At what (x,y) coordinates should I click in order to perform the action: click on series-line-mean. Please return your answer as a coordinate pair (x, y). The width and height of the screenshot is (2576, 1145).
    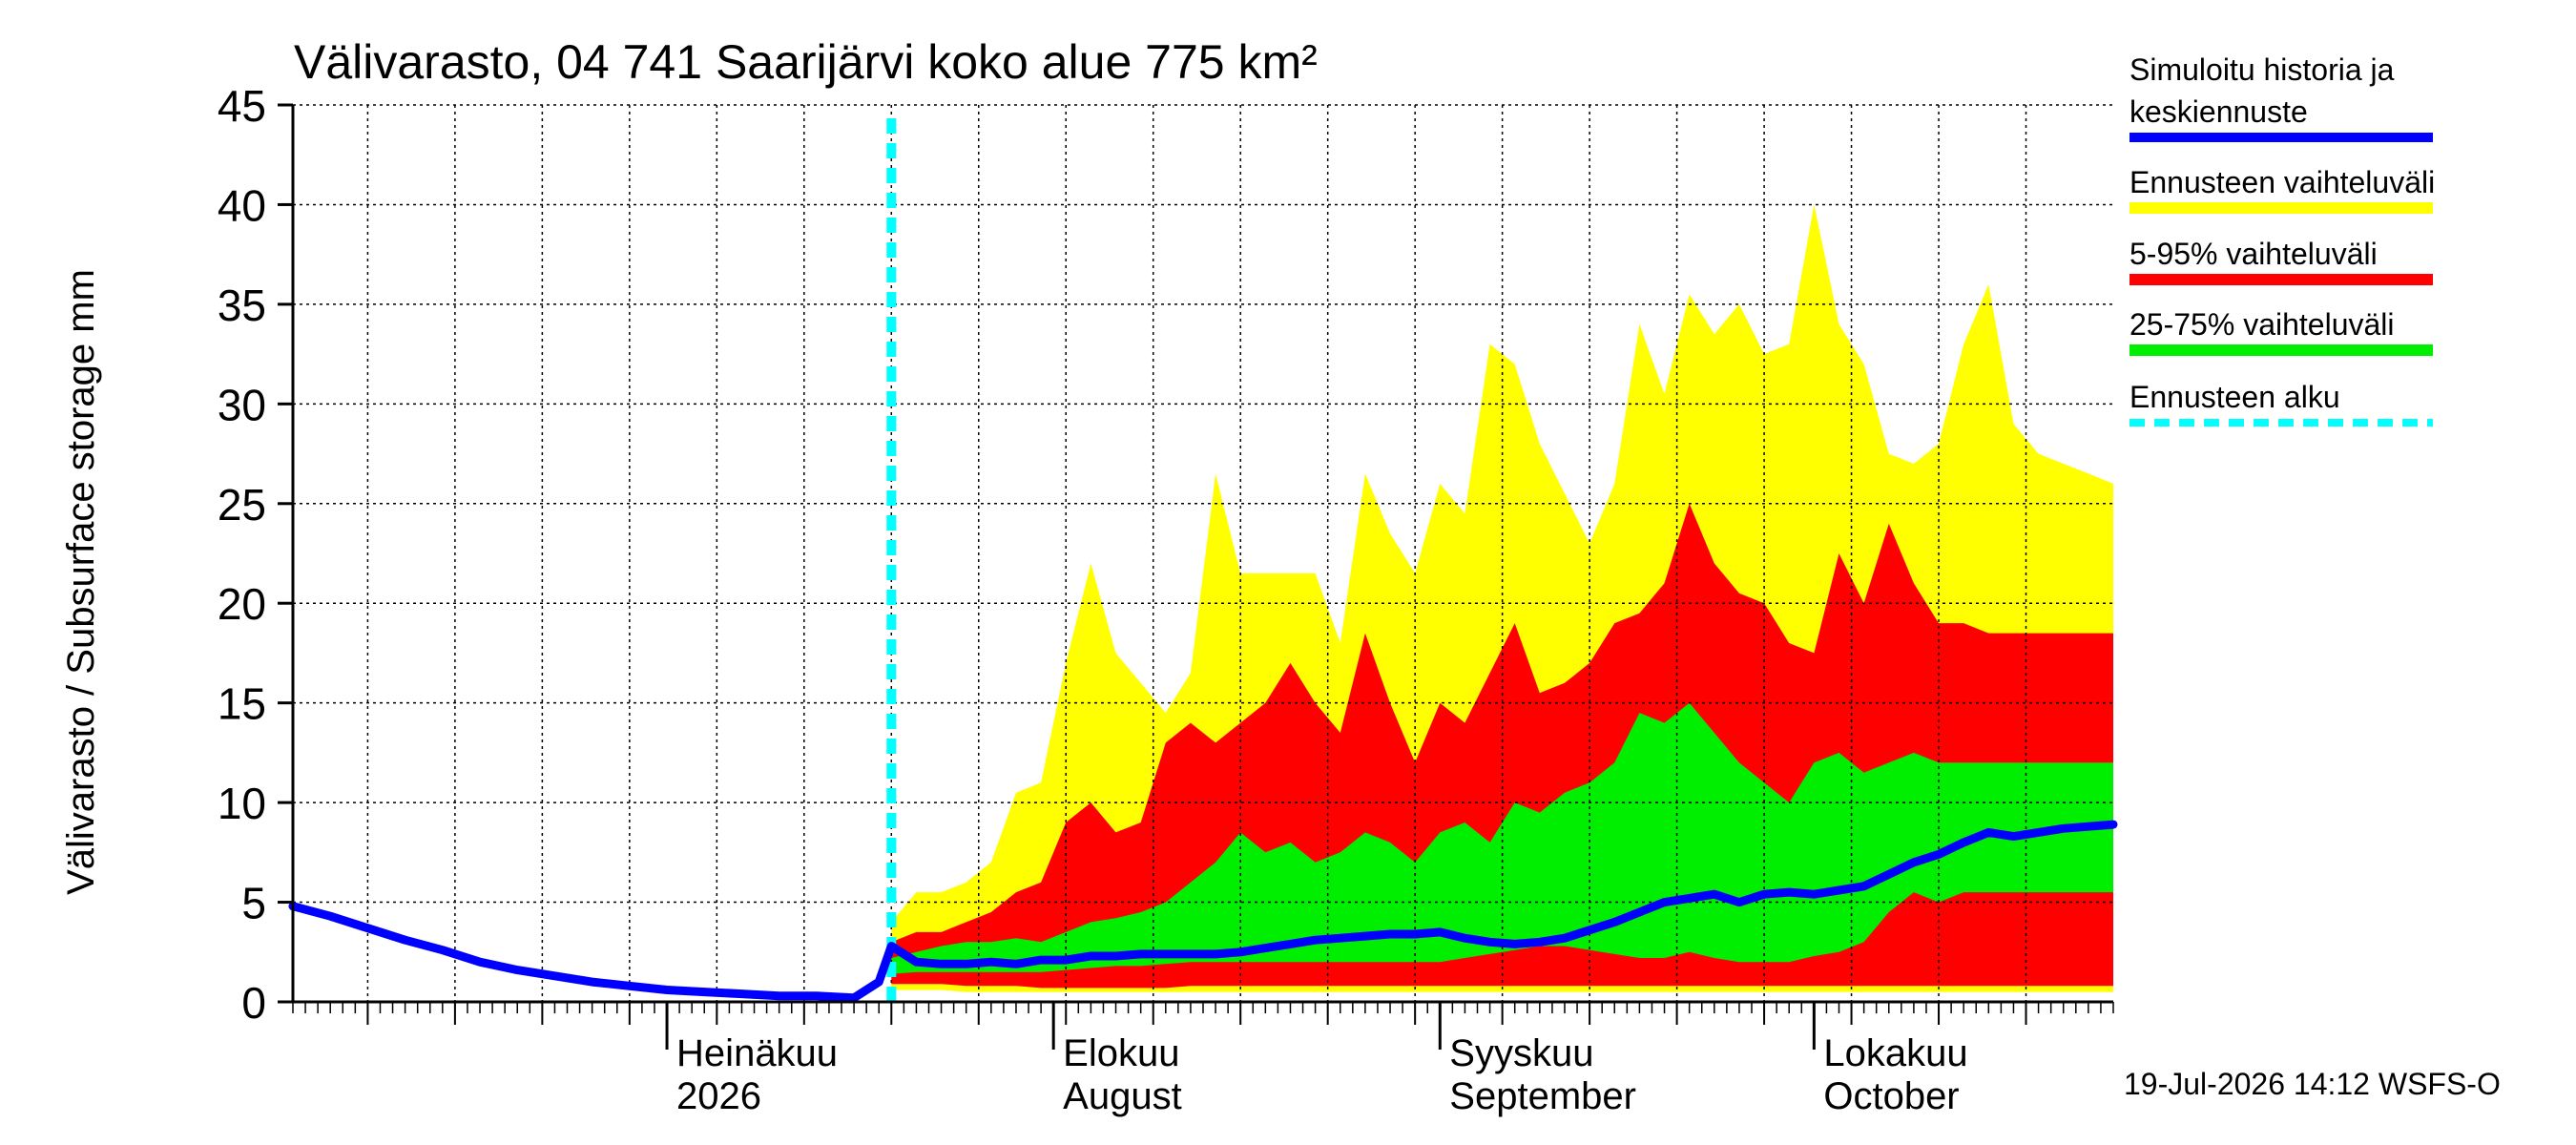
    Looking at the image, I should click on (1203, 912).